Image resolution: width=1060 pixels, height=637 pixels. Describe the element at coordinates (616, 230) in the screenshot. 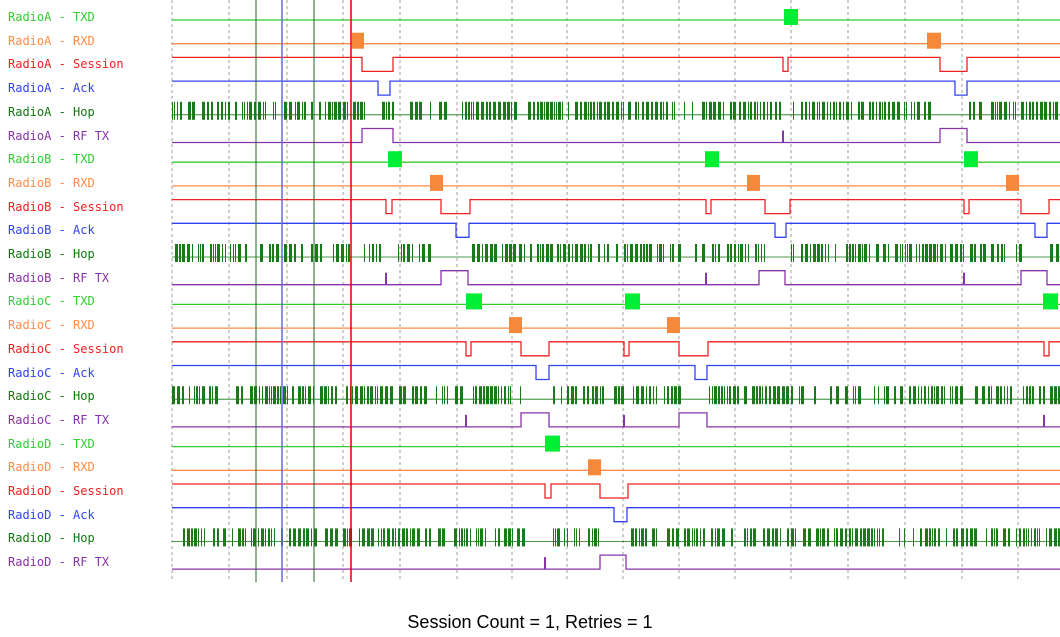

I see `ack-trace` at that location.